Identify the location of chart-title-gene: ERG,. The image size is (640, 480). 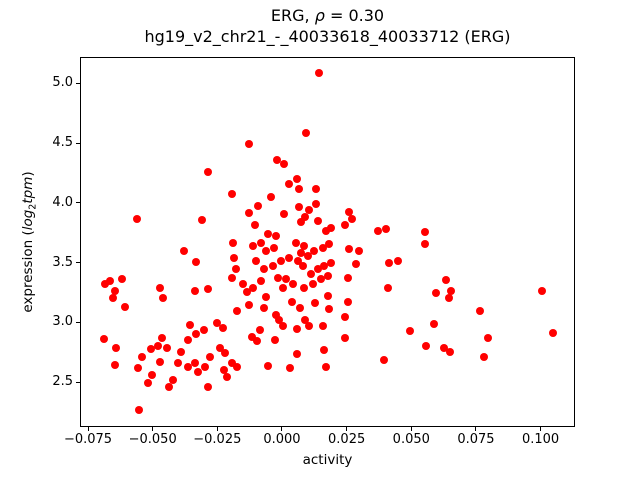
(292, 15).